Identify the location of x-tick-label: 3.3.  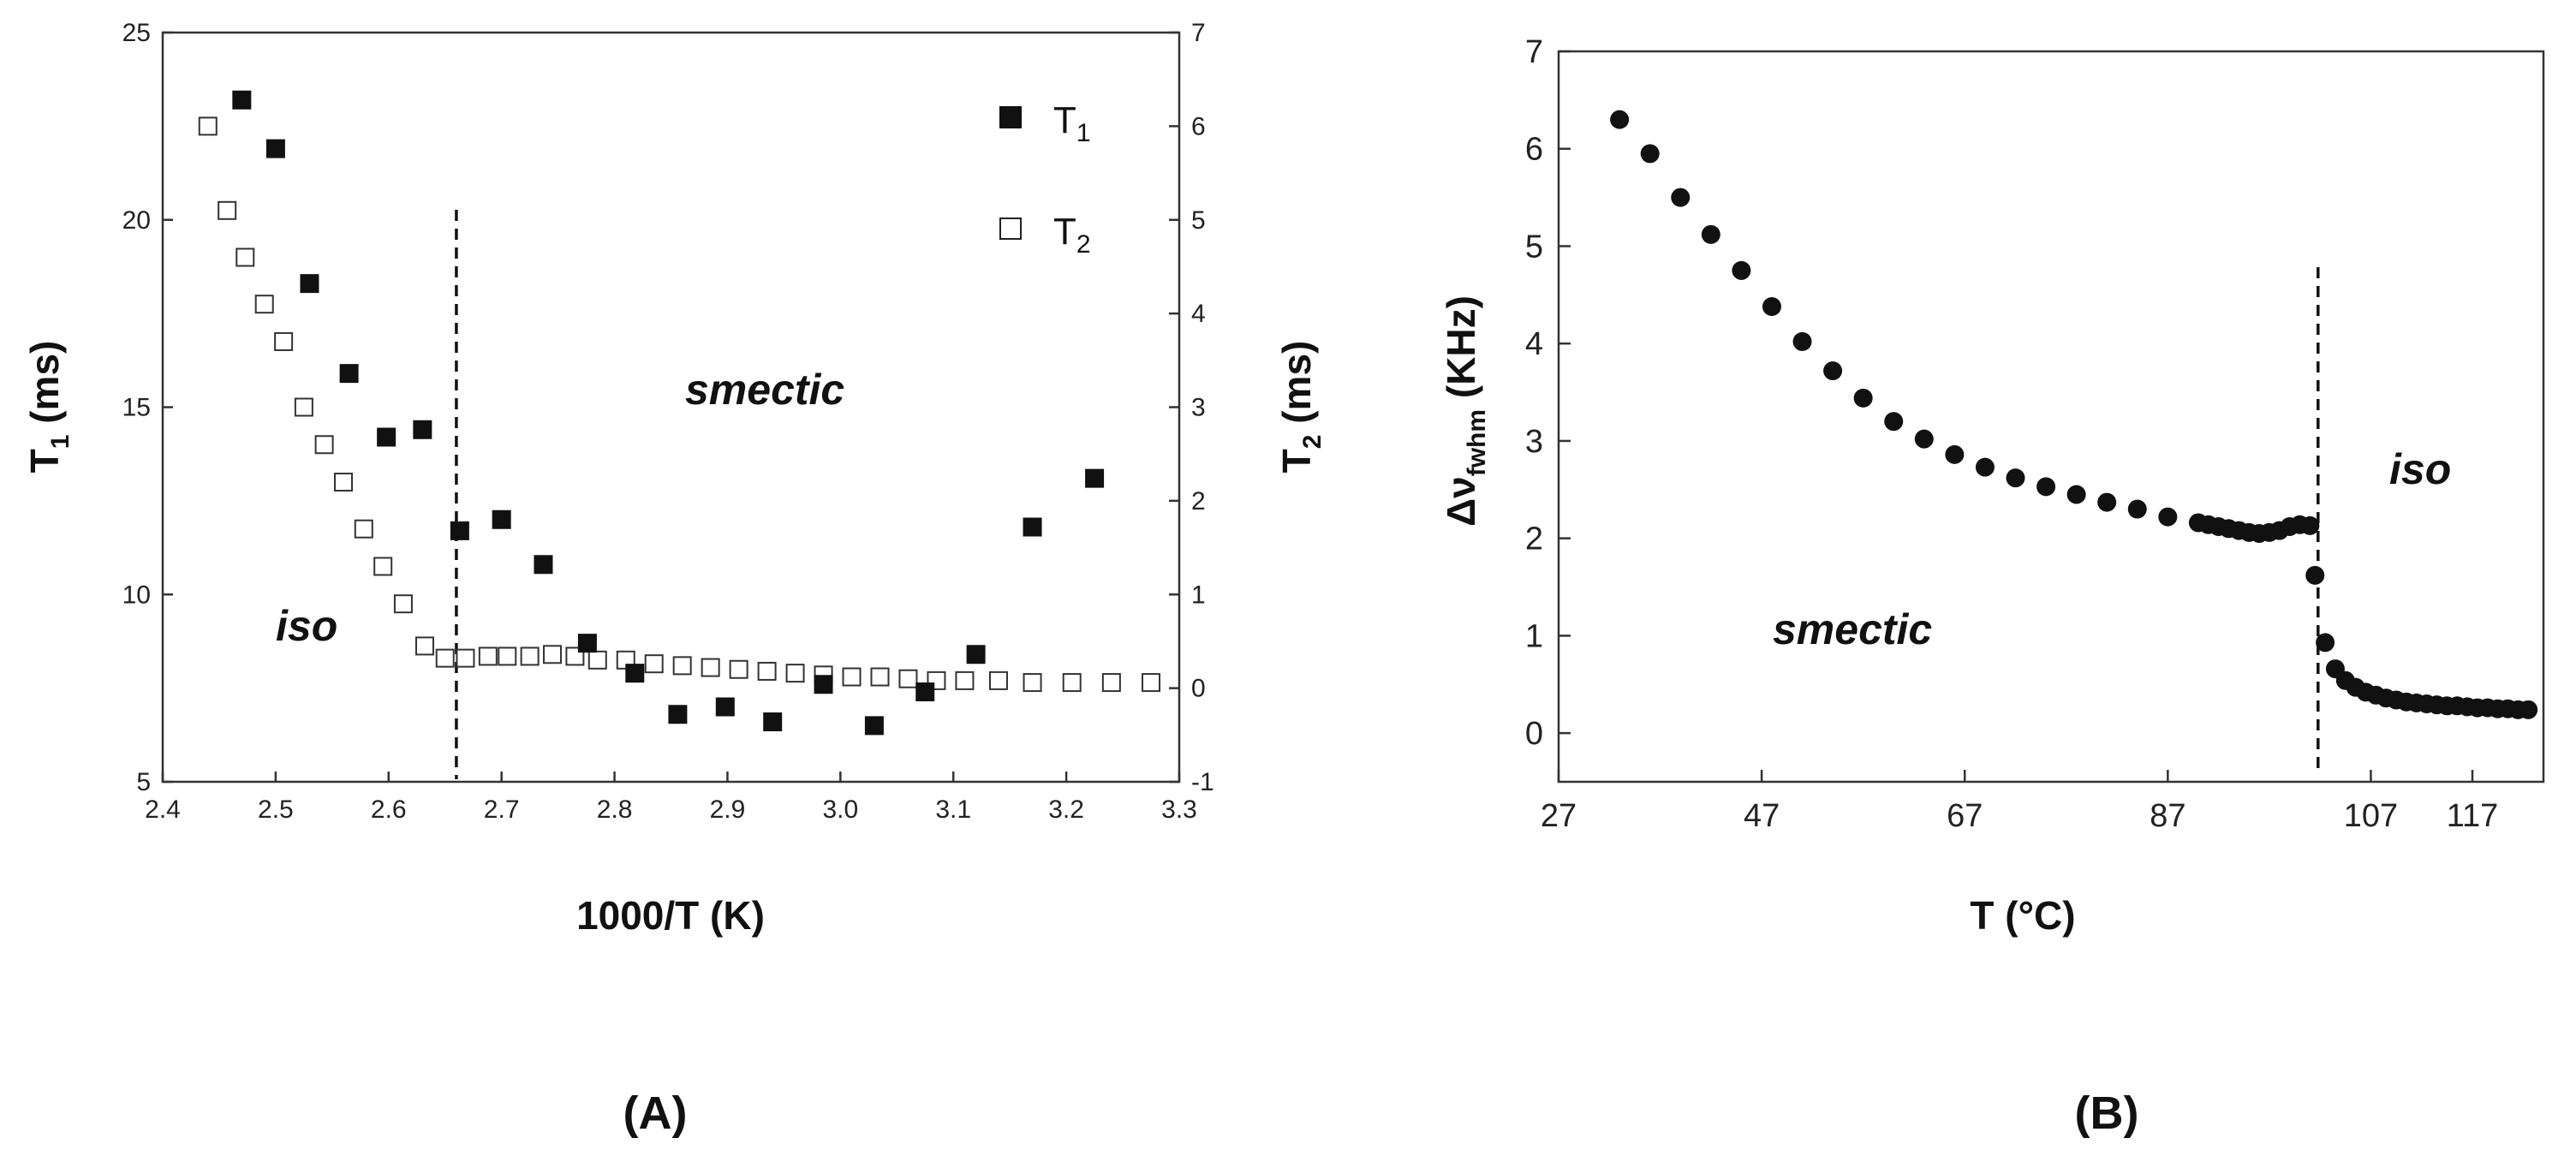
(1179, 810).